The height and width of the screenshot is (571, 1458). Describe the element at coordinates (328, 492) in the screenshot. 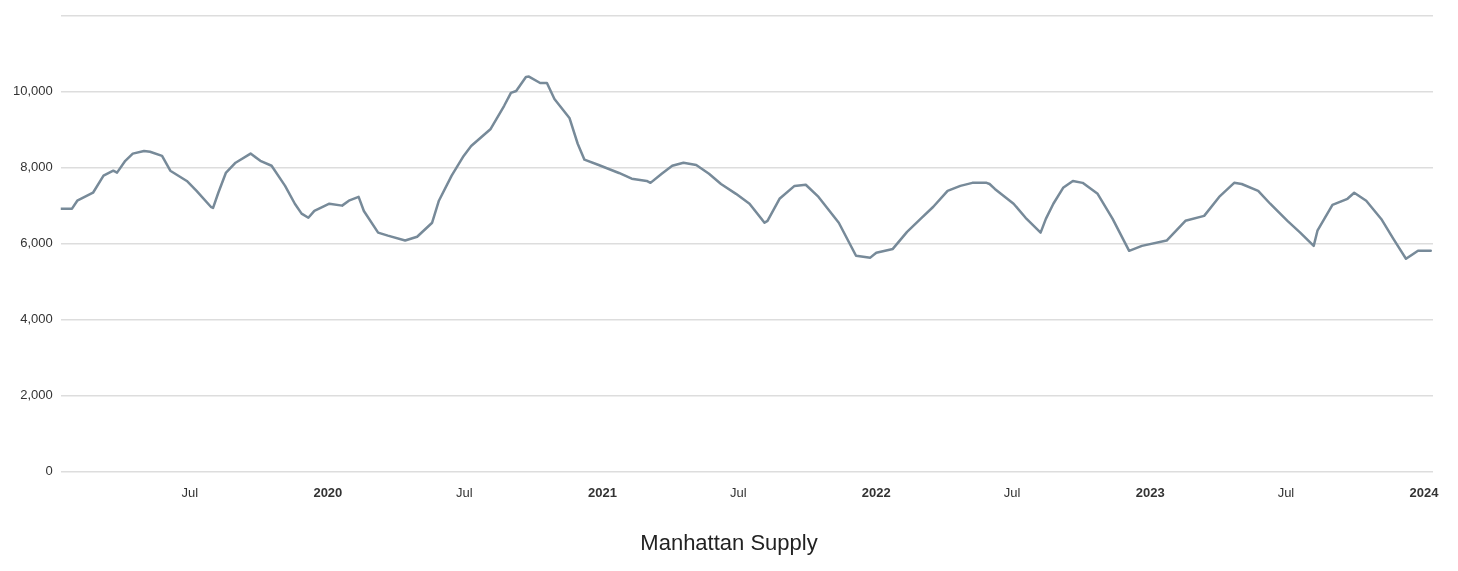

I see `x-tick-label: 2020` at that location.